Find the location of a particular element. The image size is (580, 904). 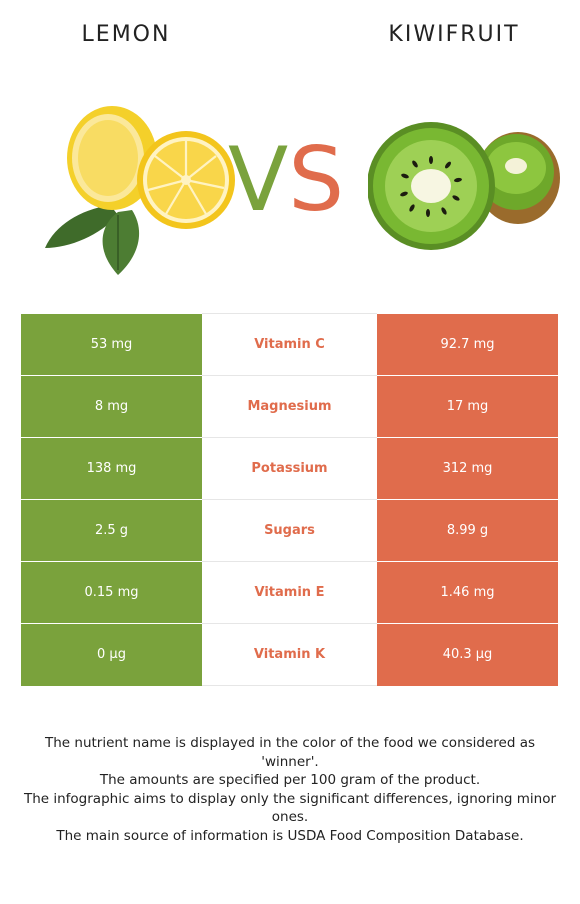

right-value-cell: 312 mg is located at coordinates (467, 468).